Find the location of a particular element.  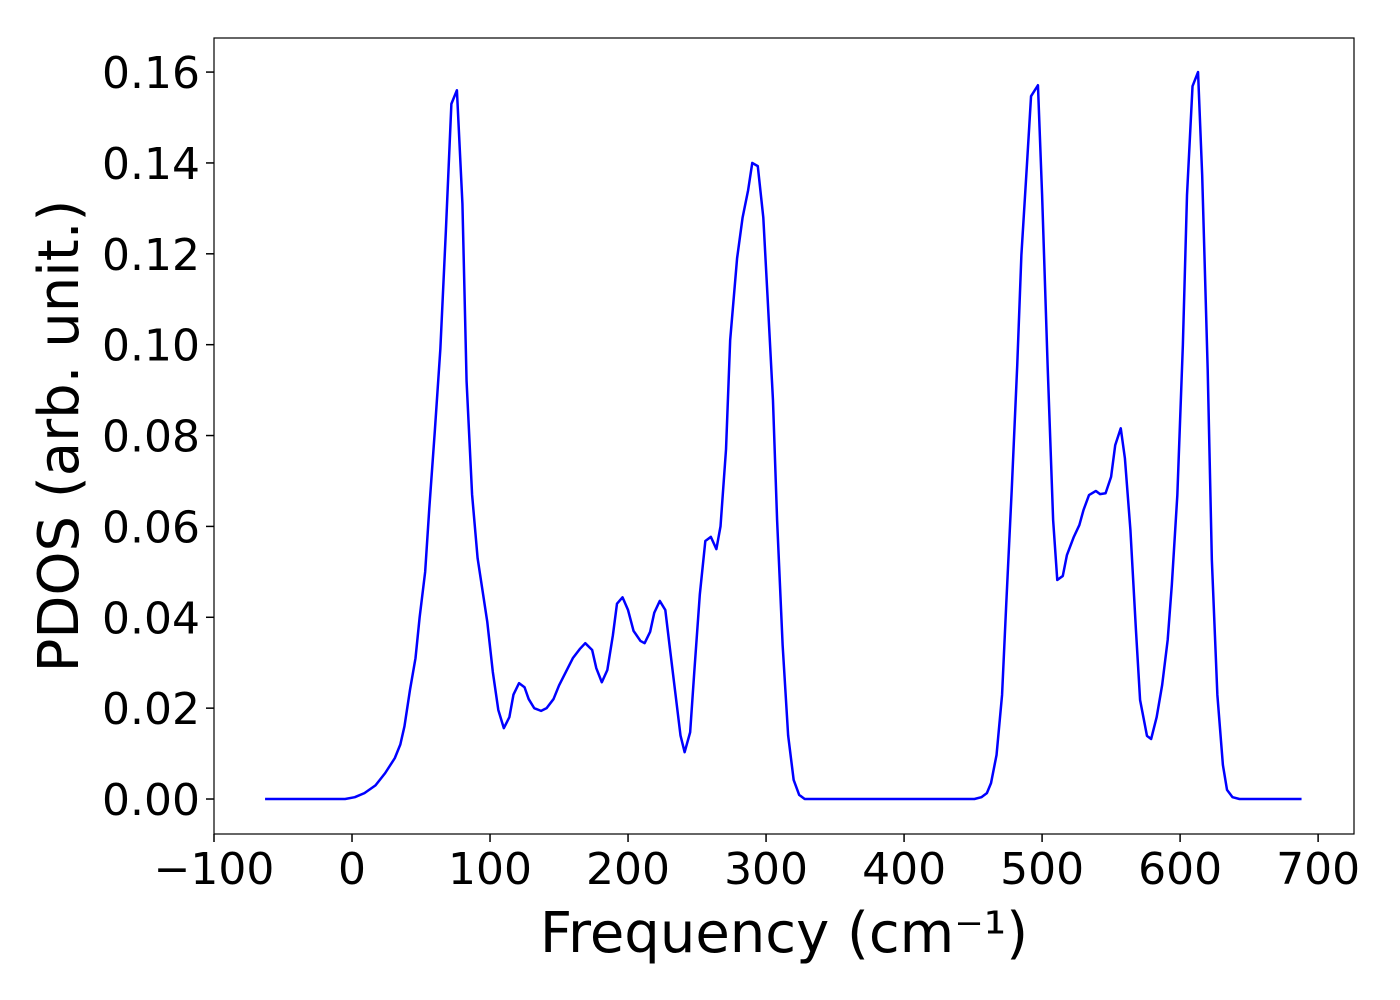

y-tick-label: 0.06 is located at coordinates (151, 527).